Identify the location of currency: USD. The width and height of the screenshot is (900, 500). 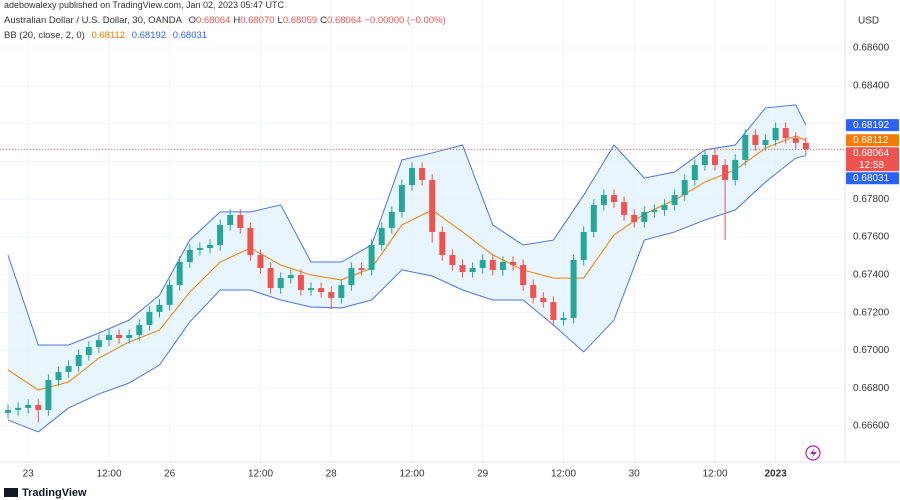
(868, 21).